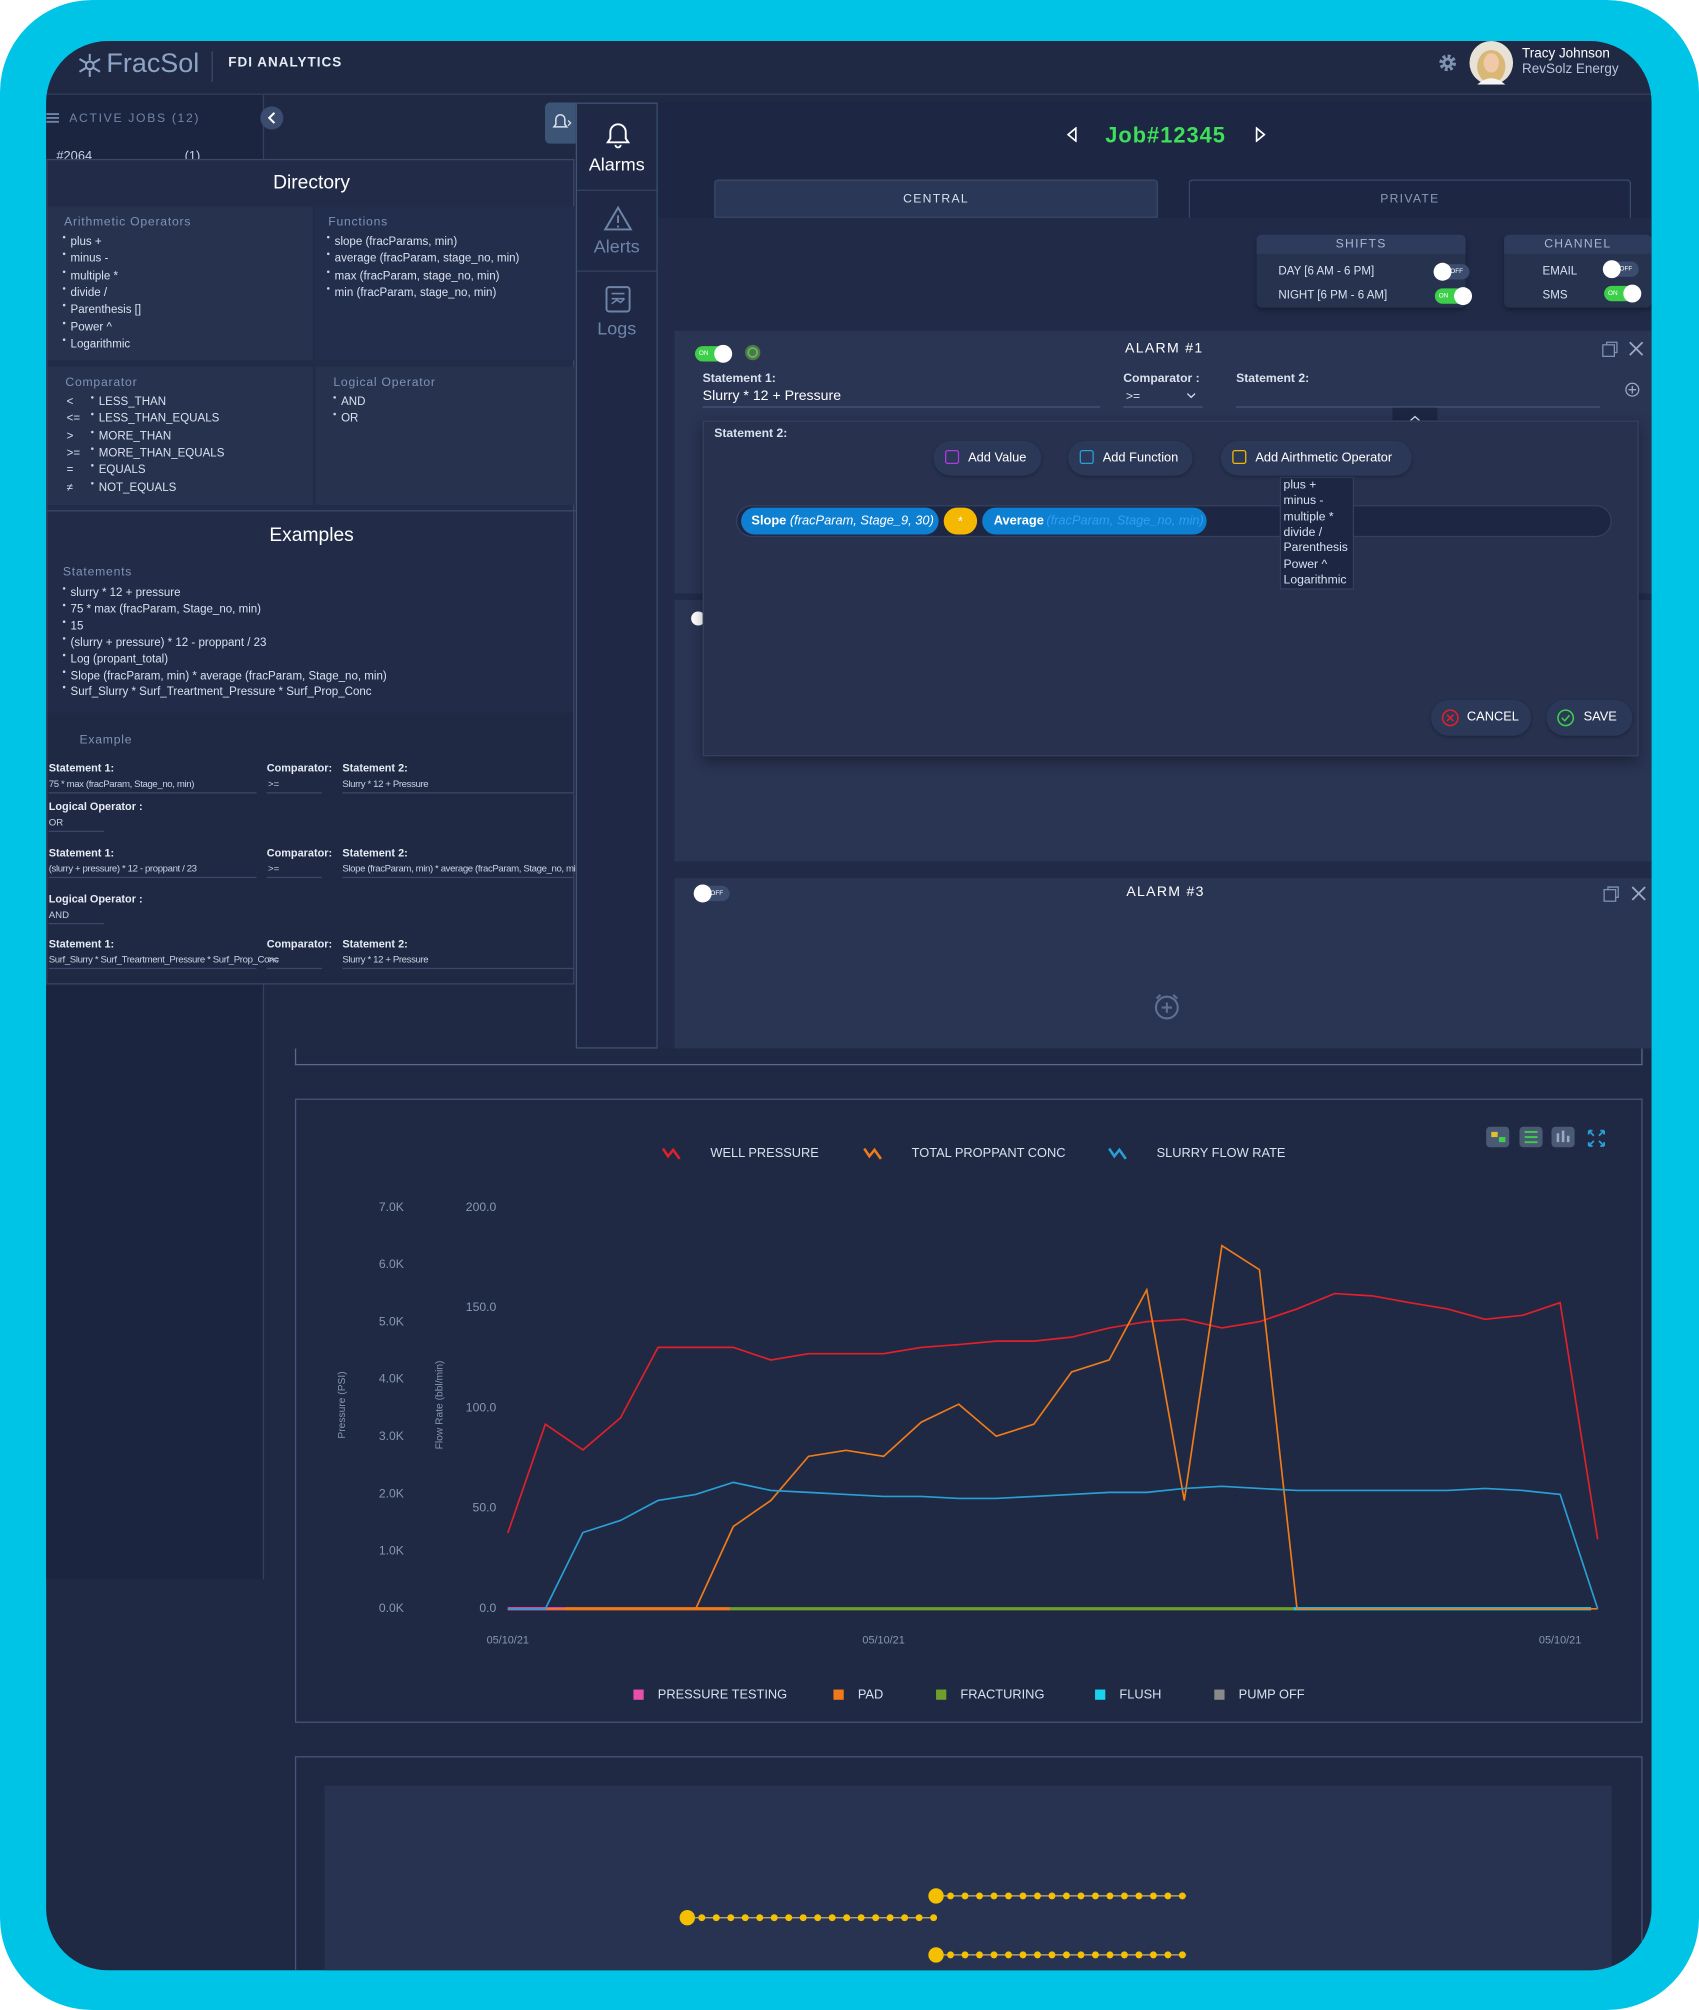 The image size is (1699, 2010). I want to click on user-avatar, so click(1491, 63).